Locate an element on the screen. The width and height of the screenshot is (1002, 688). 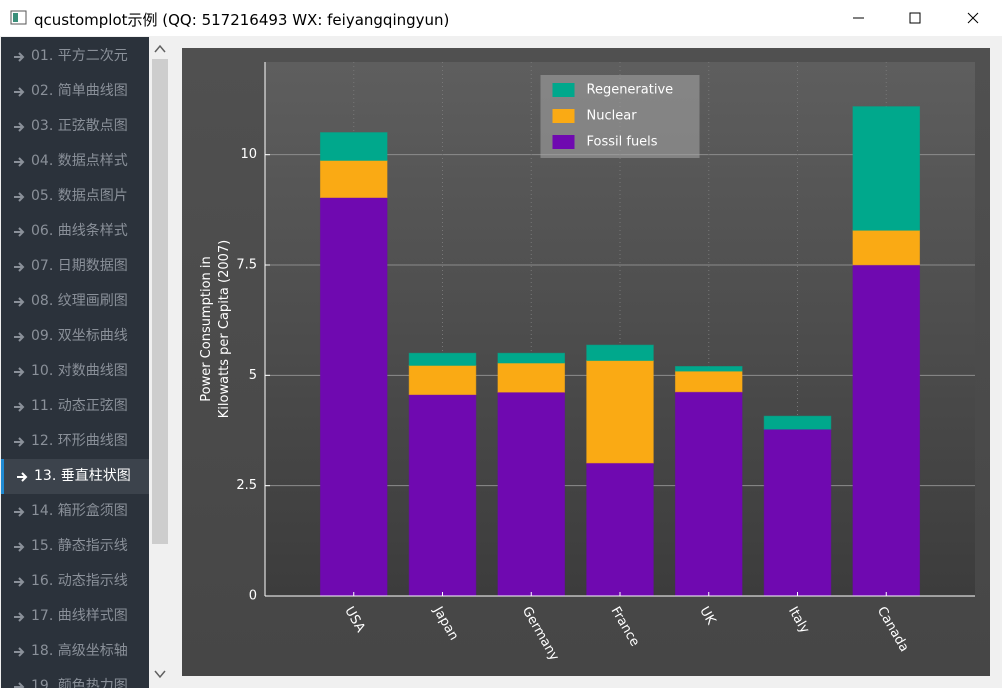
nav-label: 06. 曲线条样式 is located at coordinates (79, 231).